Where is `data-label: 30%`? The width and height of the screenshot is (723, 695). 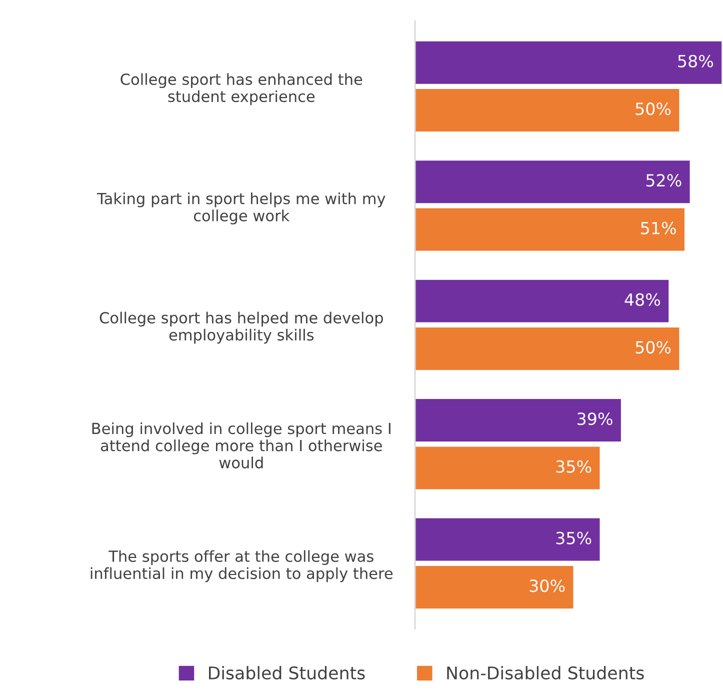
data-label: 30% is located at coordinates (547, 585).